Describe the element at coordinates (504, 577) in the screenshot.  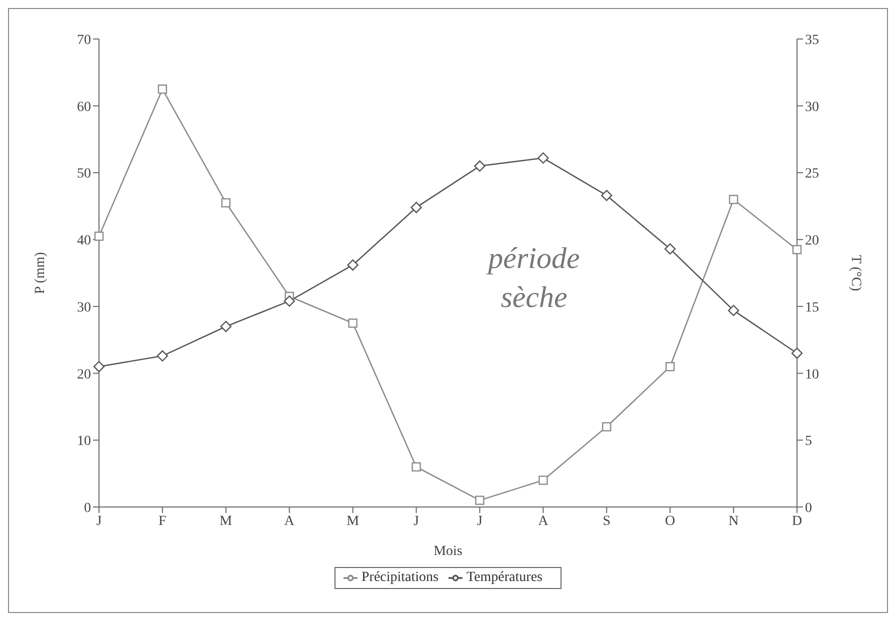
I see `legend-label: Températures` at that location.